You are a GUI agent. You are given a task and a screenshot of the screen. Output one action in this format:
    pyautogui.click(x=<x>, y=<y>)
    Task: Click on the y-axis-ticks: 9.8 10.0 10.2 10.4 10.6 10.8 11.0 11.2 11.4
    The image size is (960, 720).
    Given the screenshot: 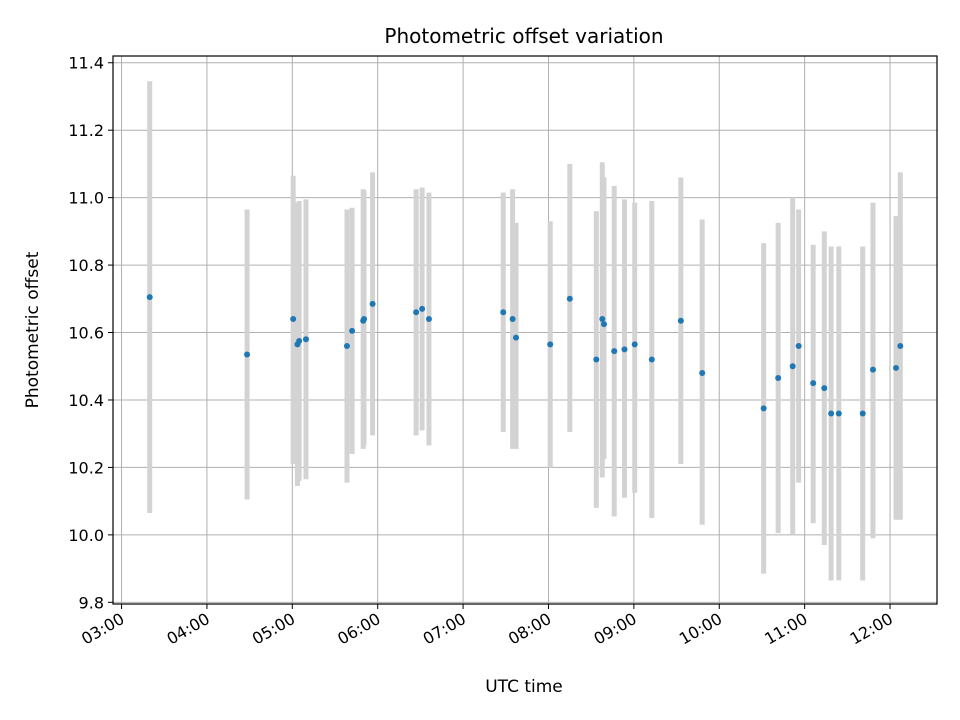 What is the action you would take?
    pyautogui.click(x=90, y=333)
    